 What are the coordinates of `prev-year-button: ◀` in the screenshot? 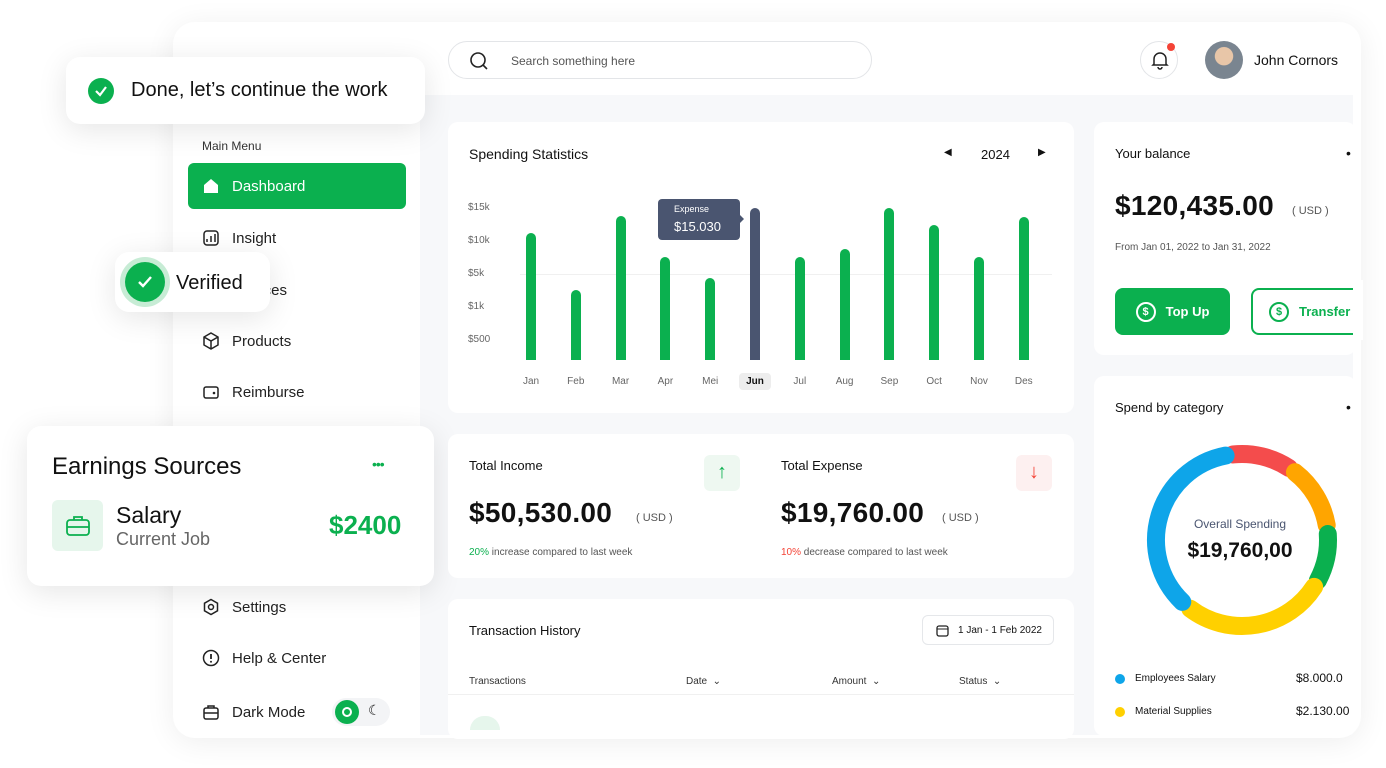 It's located at (948, 152).